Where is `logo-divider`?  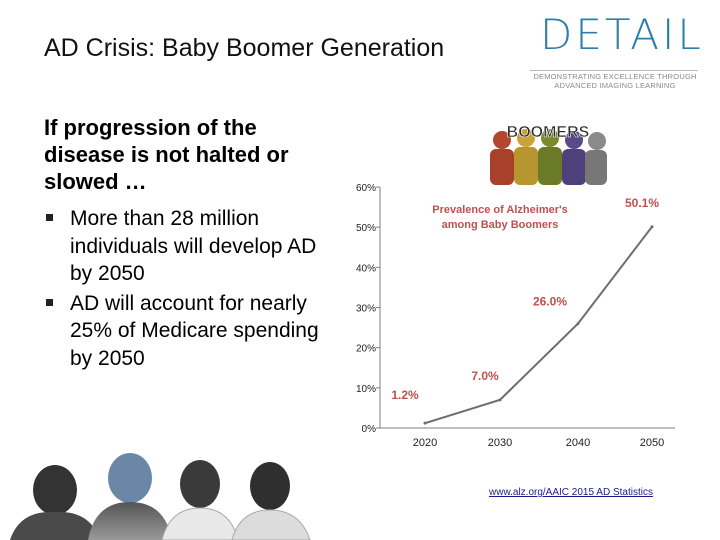
logo-divider is located at coordinates (614, 70).